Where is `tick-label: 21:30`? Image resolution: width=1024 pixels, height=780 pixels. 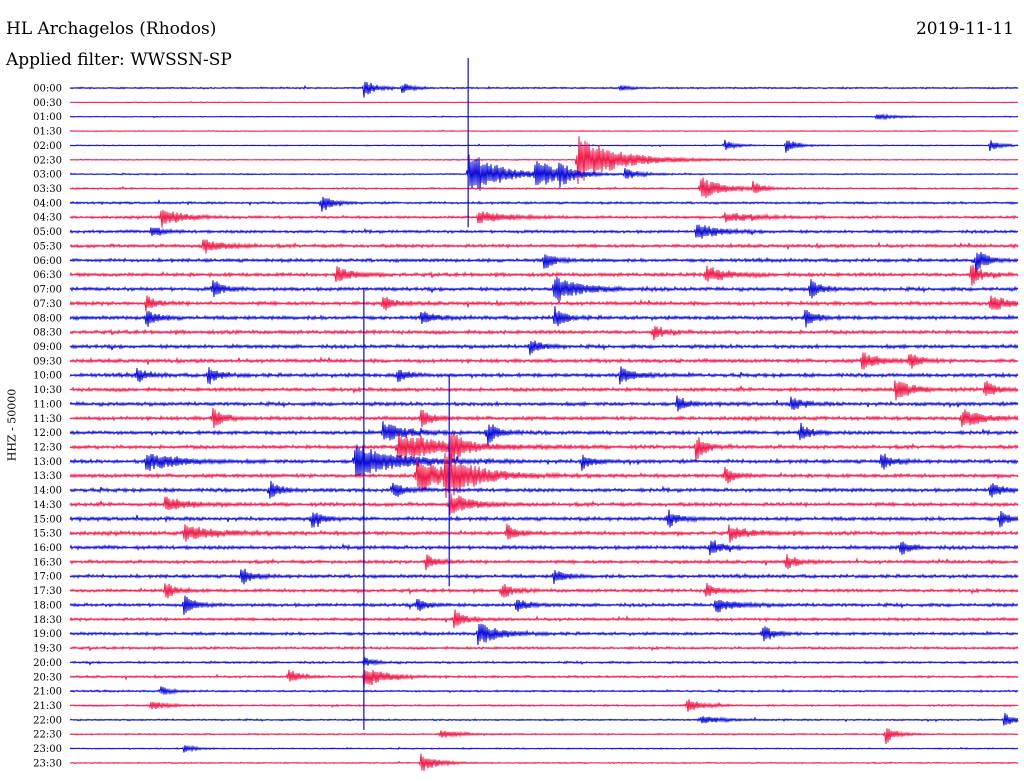
tick-label: 21:30 is located at coordinates (47, 706).